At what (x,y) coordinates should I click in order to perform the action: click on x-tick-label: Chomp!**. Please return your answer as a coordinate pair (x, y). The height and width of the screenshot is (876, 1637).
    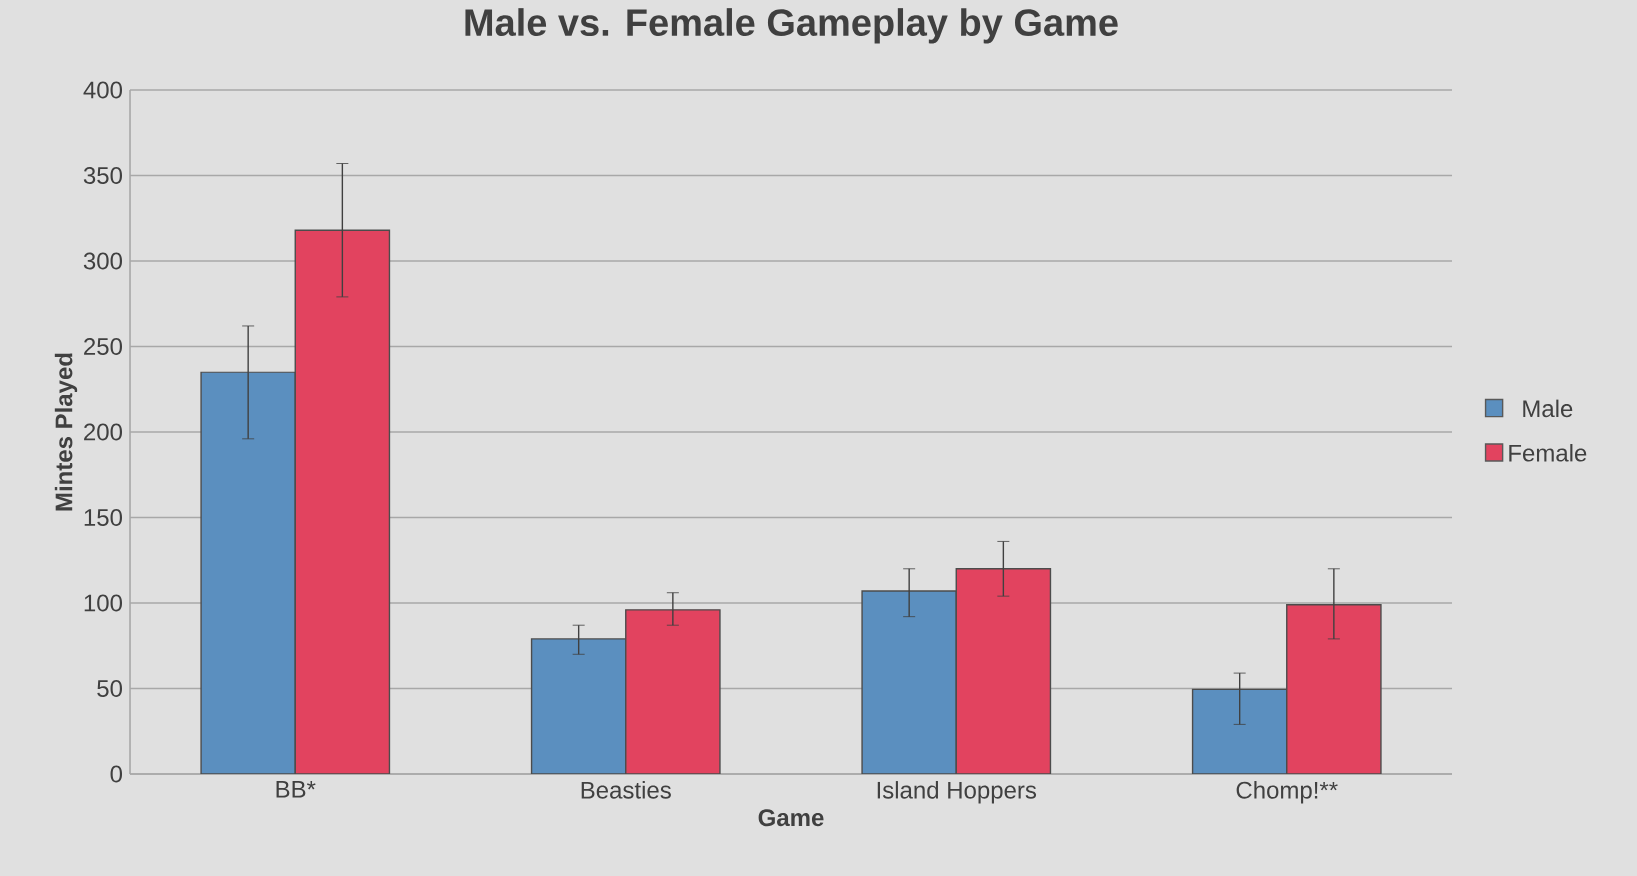
    Looking at the image, I should click on (1287, 792).